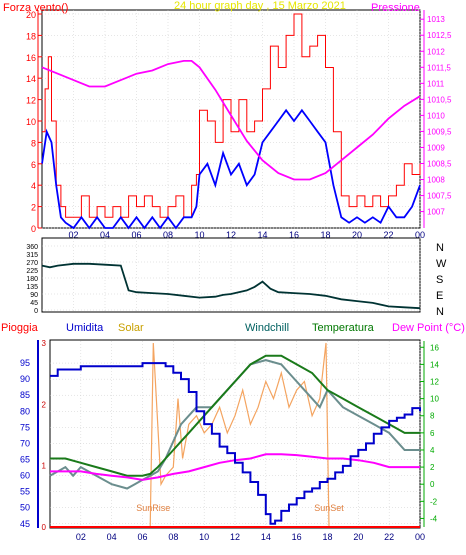  What do you see at coordinates (429, 434) in the screenshot?
I see `bottom-right-axis: -4 -2 0 2 4 6 8 10 12 14 16` at bounding box center [429, 434].